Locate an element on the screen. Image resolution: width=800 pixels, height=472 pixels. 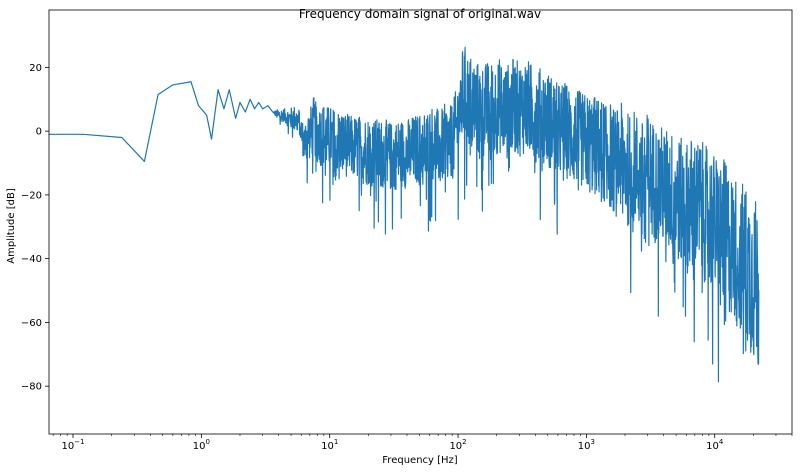
y-tick-label: −40 is located at coordinates (31, 259).